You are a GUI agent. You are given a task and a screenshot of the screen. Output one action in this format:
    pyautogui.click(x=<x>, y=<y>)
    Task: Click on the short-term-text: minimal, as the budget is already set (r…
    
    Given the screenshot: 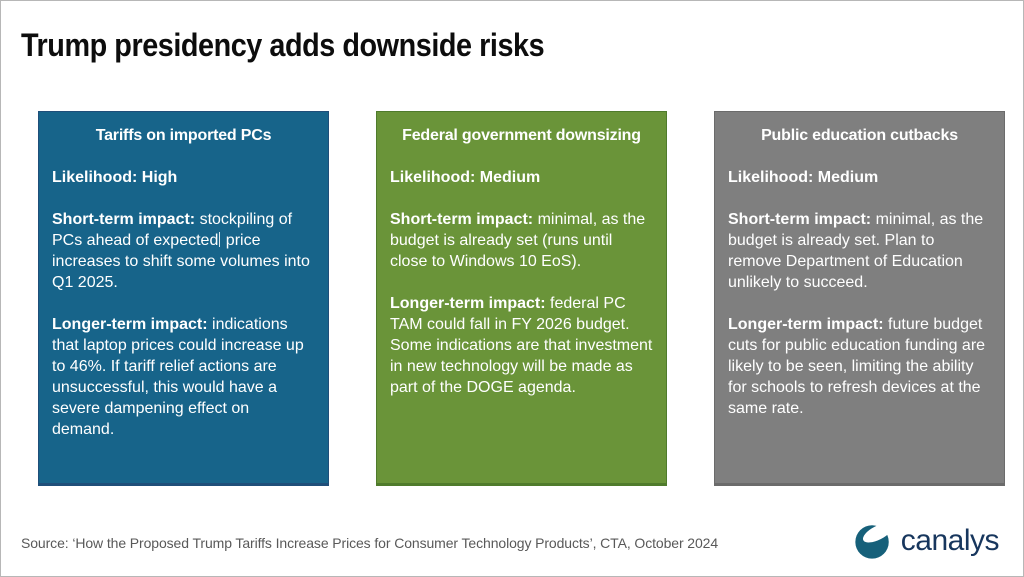 What is the action you would take?
    pyautogui.click(x=518, y=240)
    